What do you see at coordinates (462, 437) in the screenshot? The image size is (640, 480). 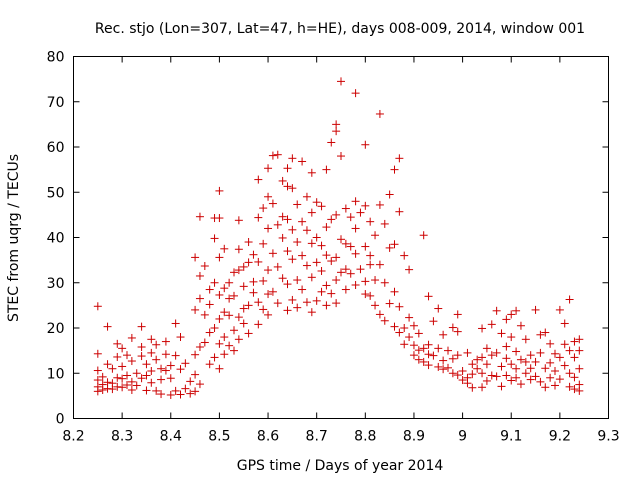 I see `x-tick-label: 9` at bounding box center [462, 437].